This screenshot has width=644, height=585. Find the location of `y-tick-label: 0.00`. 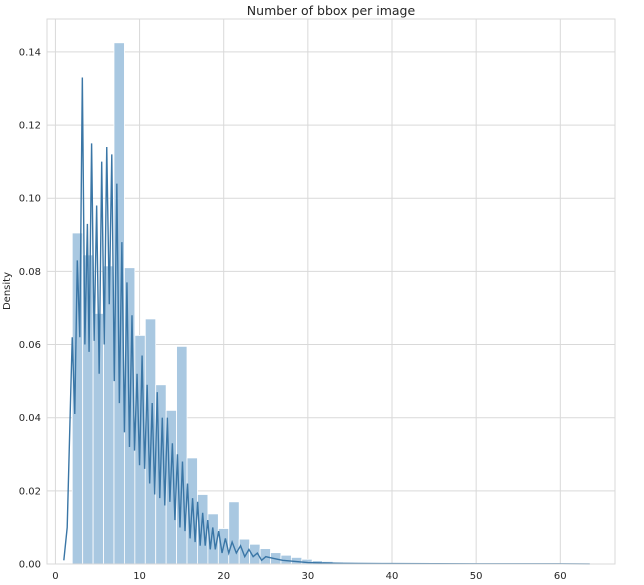

y-tick-label: 0.00 is located at coordinates (30, 565).